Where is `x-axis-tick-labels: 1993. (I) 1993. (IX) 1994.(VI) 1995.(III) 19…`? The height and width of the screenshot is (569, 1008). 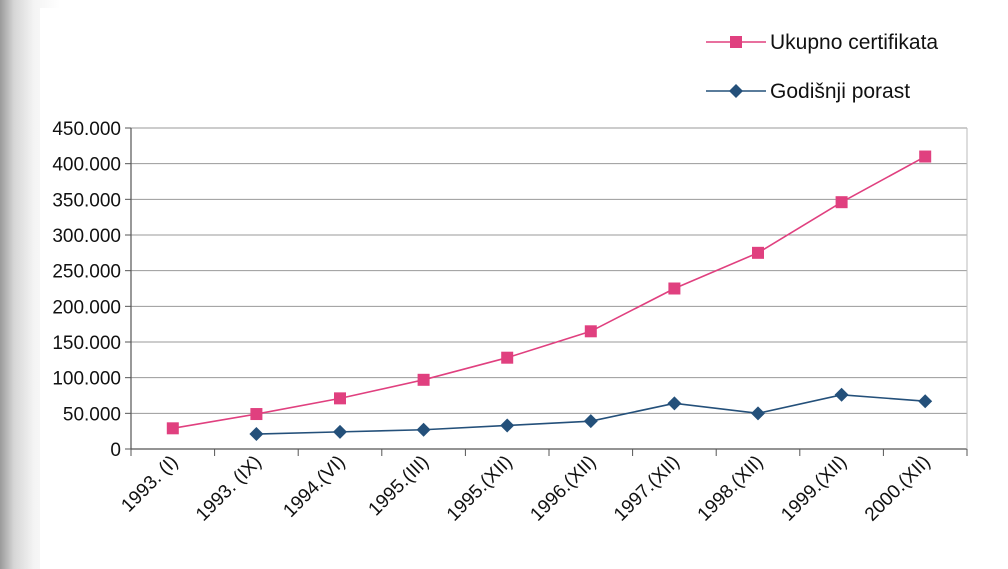 x-axis-tick-labels: 1993. (I) 1993. (IX) 1994.(VI) 1995.(III) 19… is located at coordinates (525, 489).